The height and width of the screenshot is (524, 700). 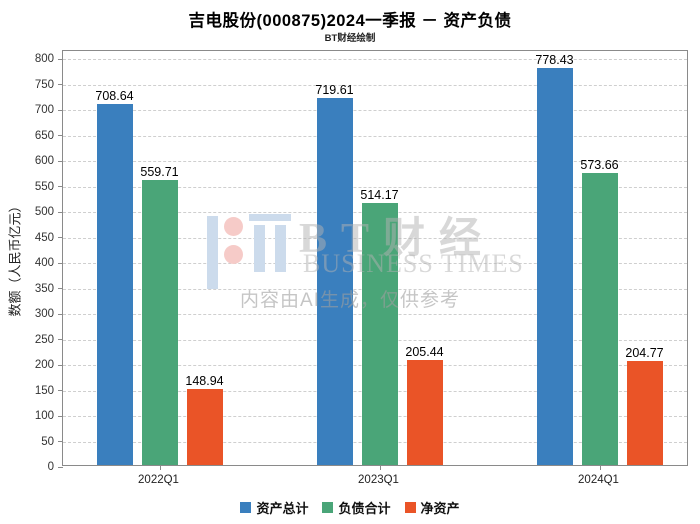 I want to click on bar-value-label: 148.94, so click(x=204, y=381).